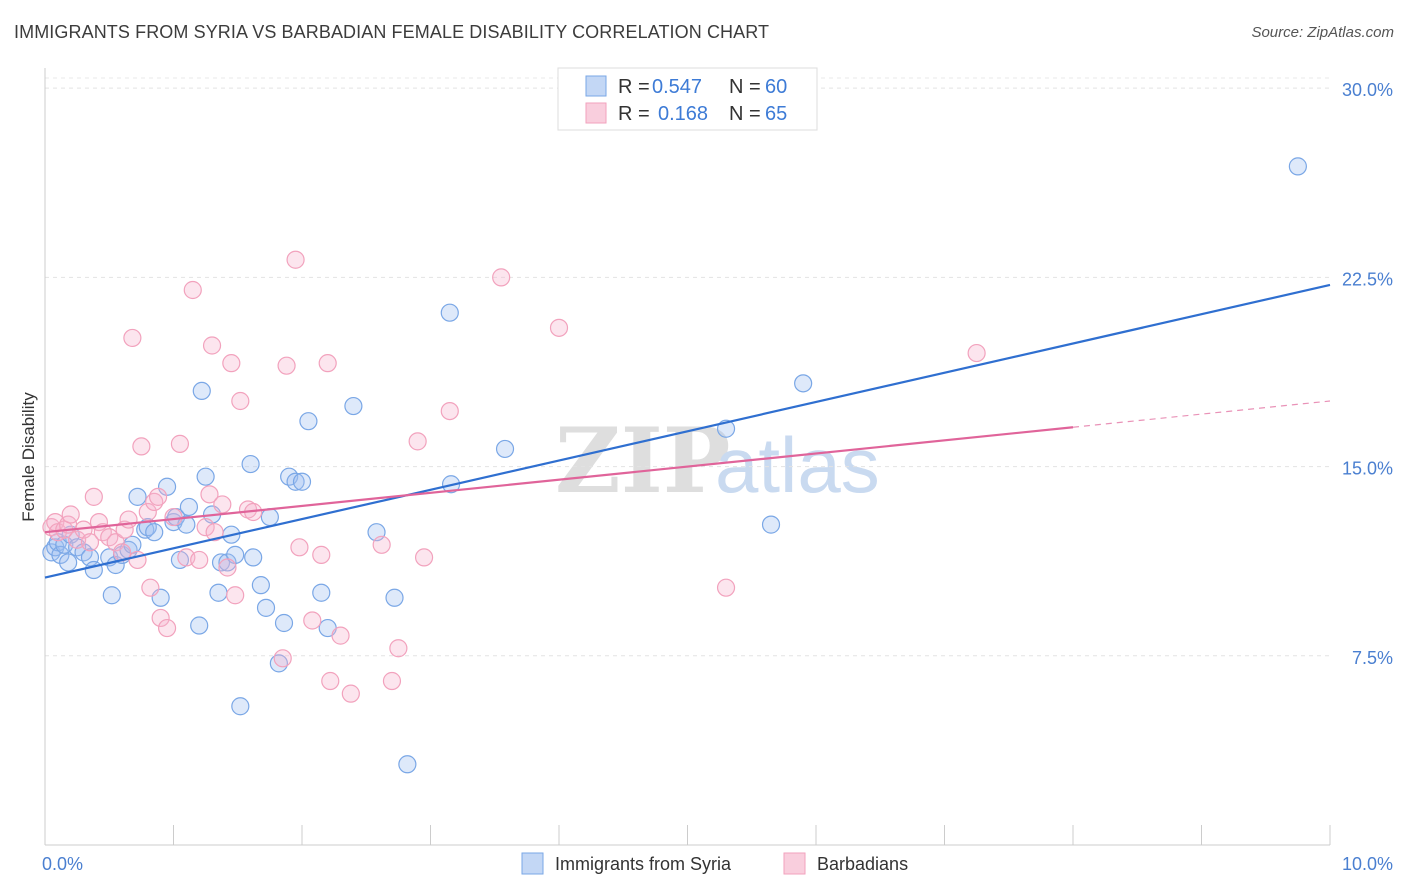  I want to click on y-tick-labels: 7.5% 15.0% 22.5% 30.0%, so click(1367, 374).